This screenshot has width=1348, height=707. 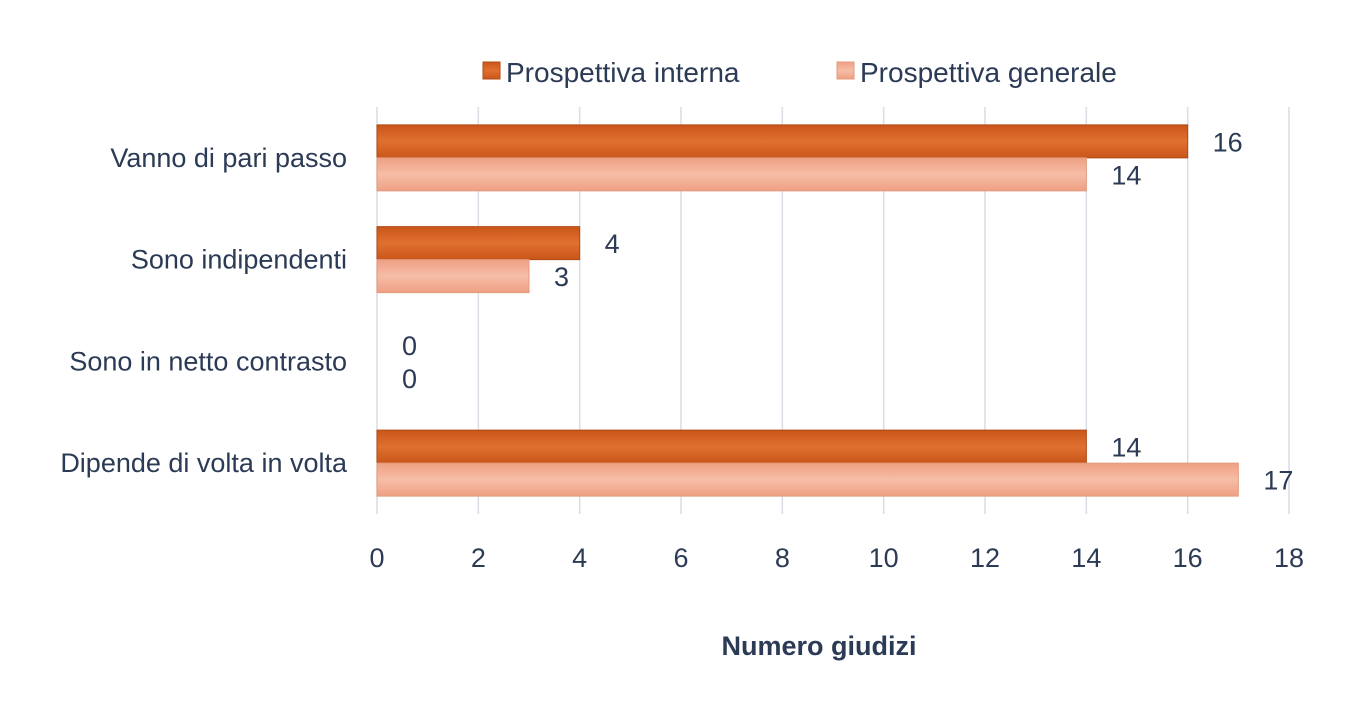 What do you see at coordinates (208, 361) in the screenshot?
I see `category-label: Sono in netto contrasto` at bounding box center [208, 361].